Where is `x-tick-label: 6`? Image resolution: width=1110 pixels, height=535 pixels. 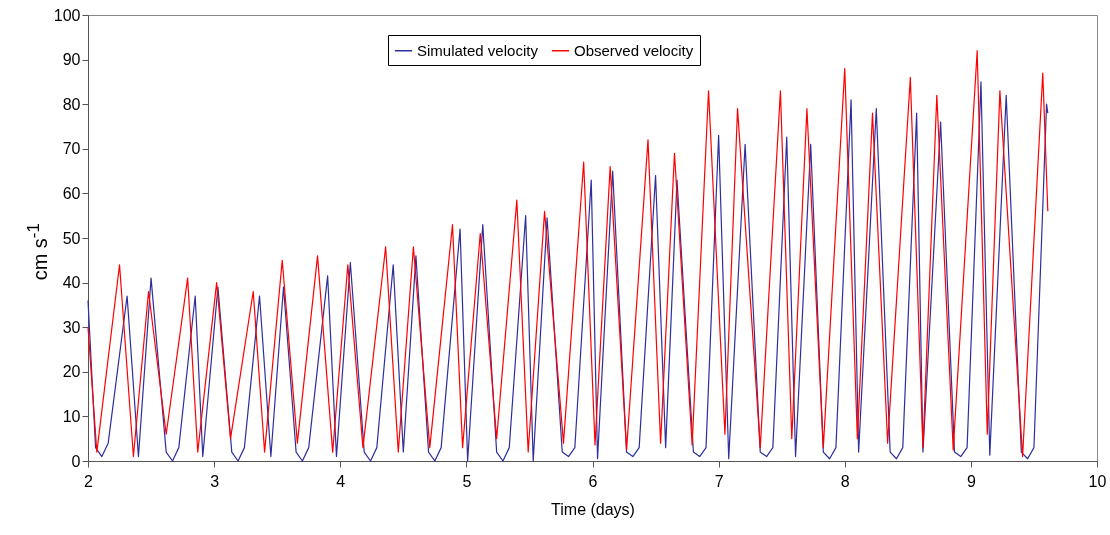 x-tick-label: 6 is located at coordinates (593, 481).